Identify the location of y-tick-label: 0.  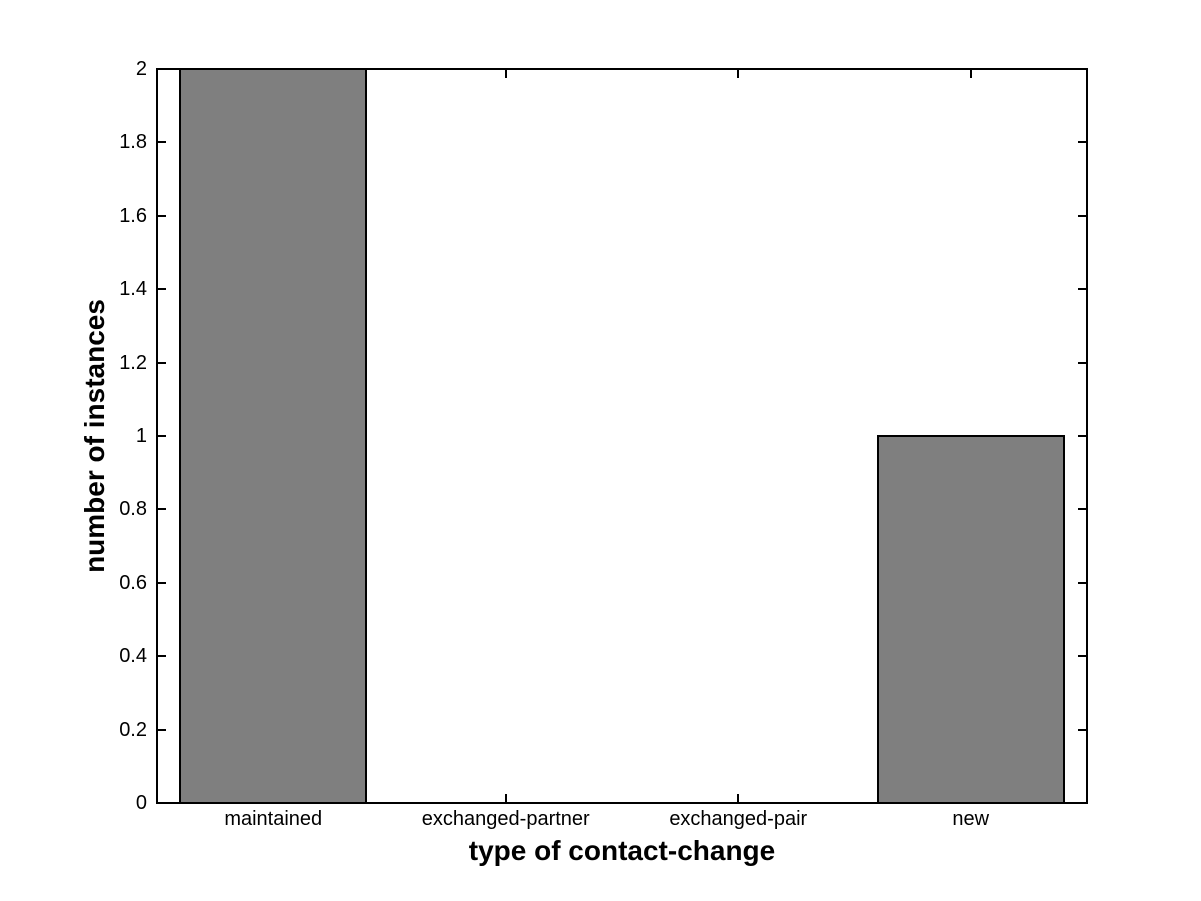
(141, 803).